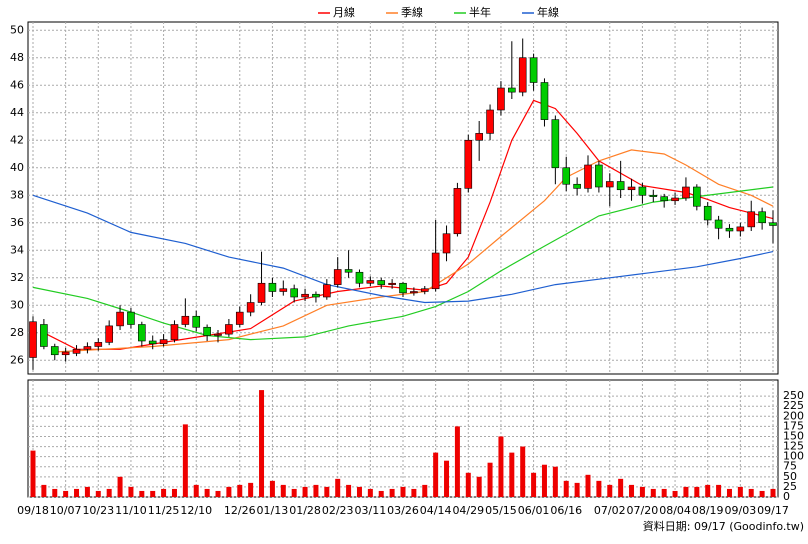  Describe the element at coordinates (344, 12) in the screenshot. I see `legend-label: 月線` at that location.